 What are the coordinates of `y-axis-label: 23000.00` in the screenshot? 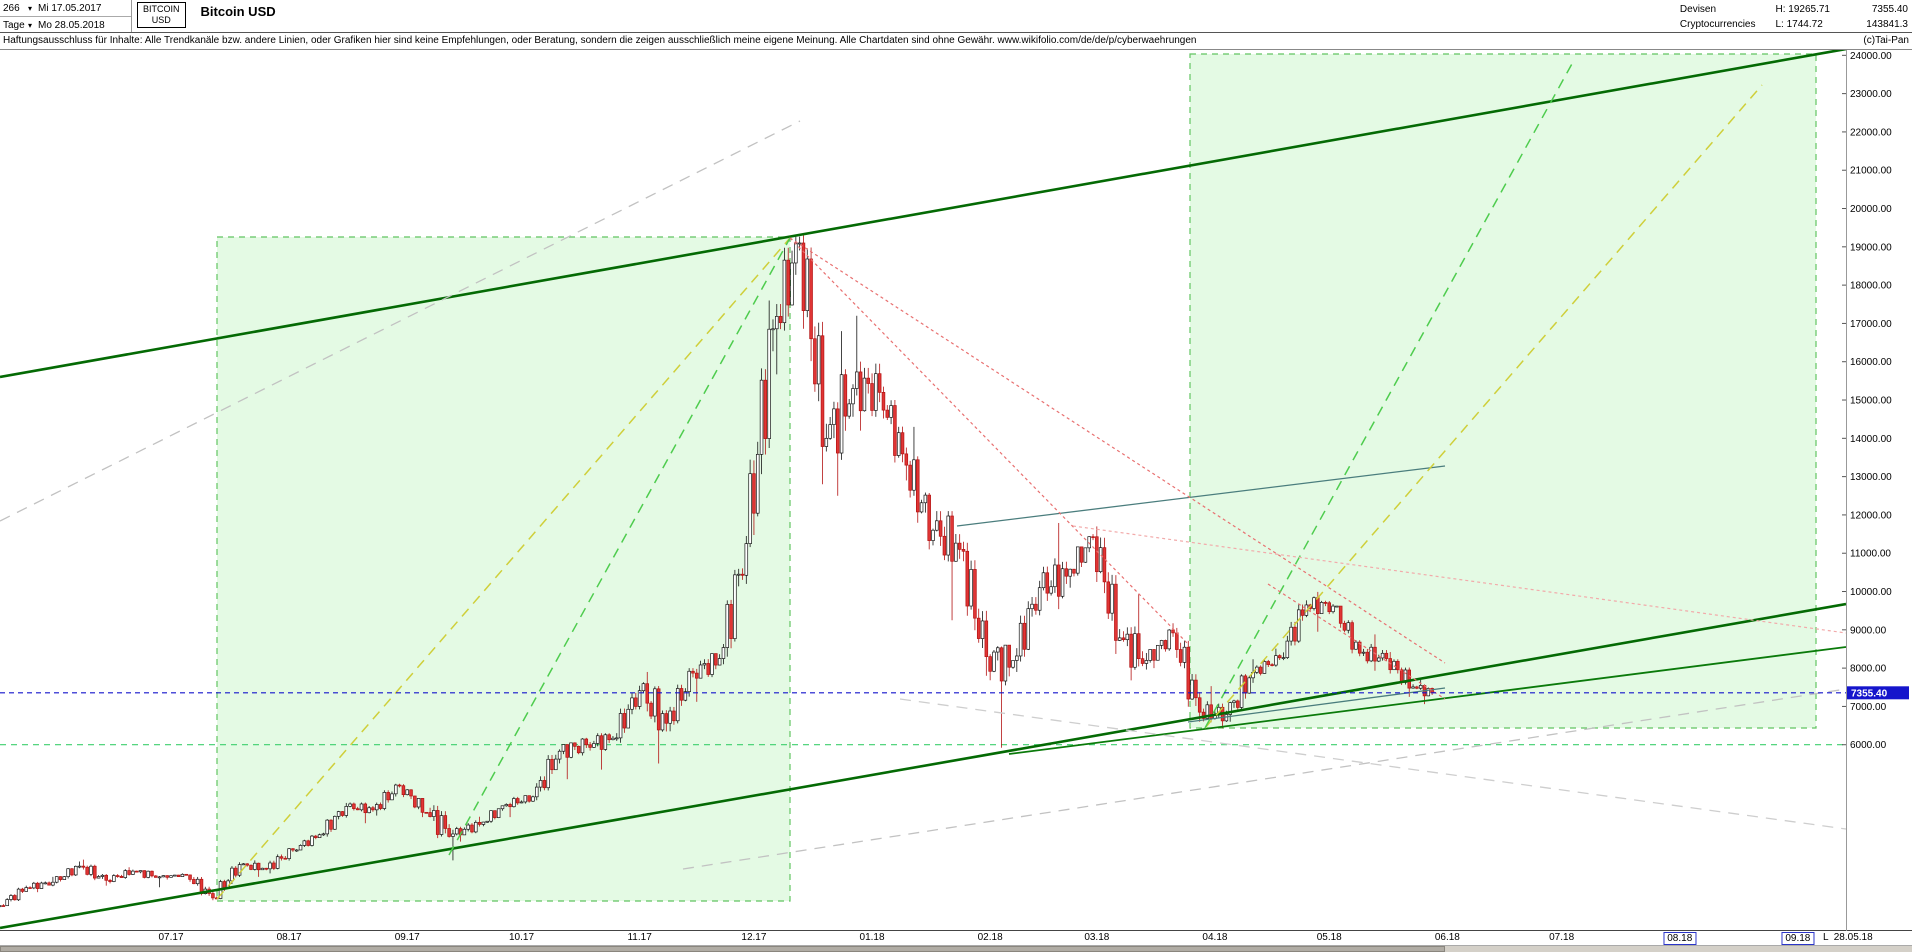 It's located at (1871, 94).